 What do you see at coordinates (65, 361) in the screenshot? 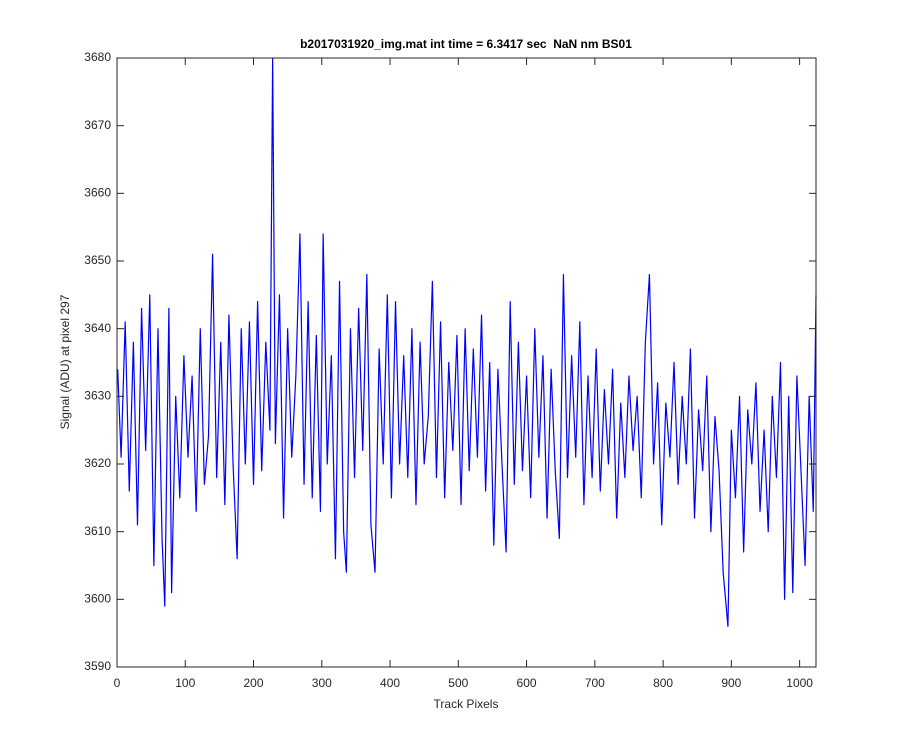
I see `y-axis-label: Signal (ADU) at pixel 297` at bounding box center [65, 361].